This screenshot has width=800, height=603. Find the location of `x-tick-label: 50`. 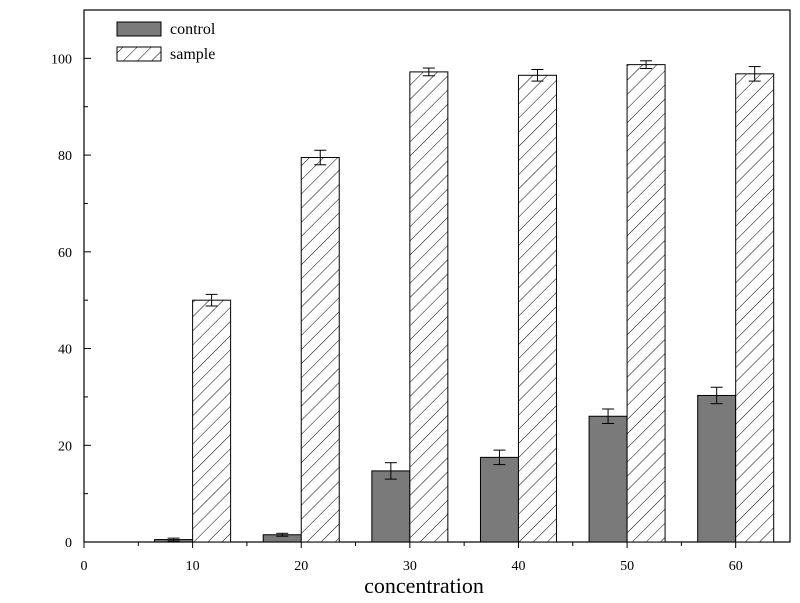

x-tick-label: 50 is located at coordinates (627, 566).